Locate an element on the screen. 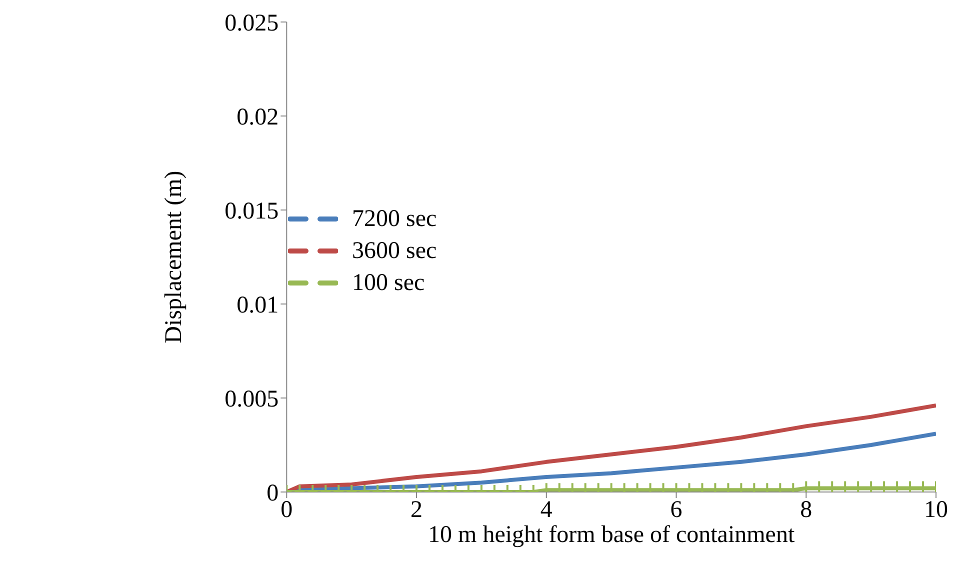 The image size is (964, 580). x-tick-label: 4 is located at coordinates (546, 510).